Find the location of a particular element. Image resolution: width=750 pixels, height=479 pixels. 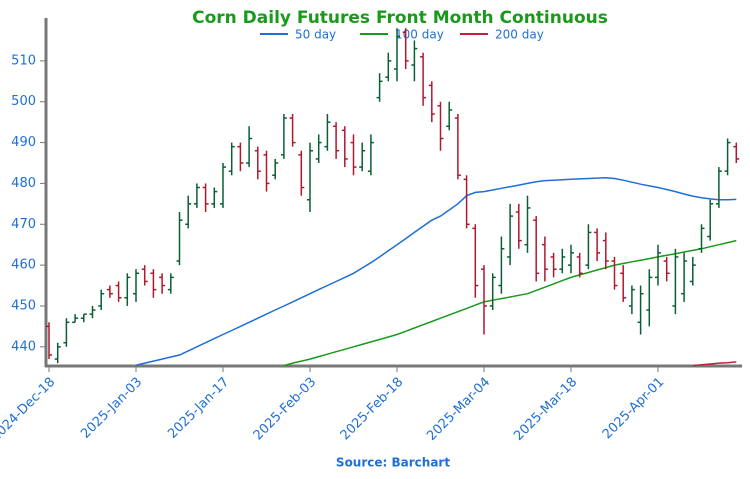

moving-average-line is located at coordinates (714, 364).